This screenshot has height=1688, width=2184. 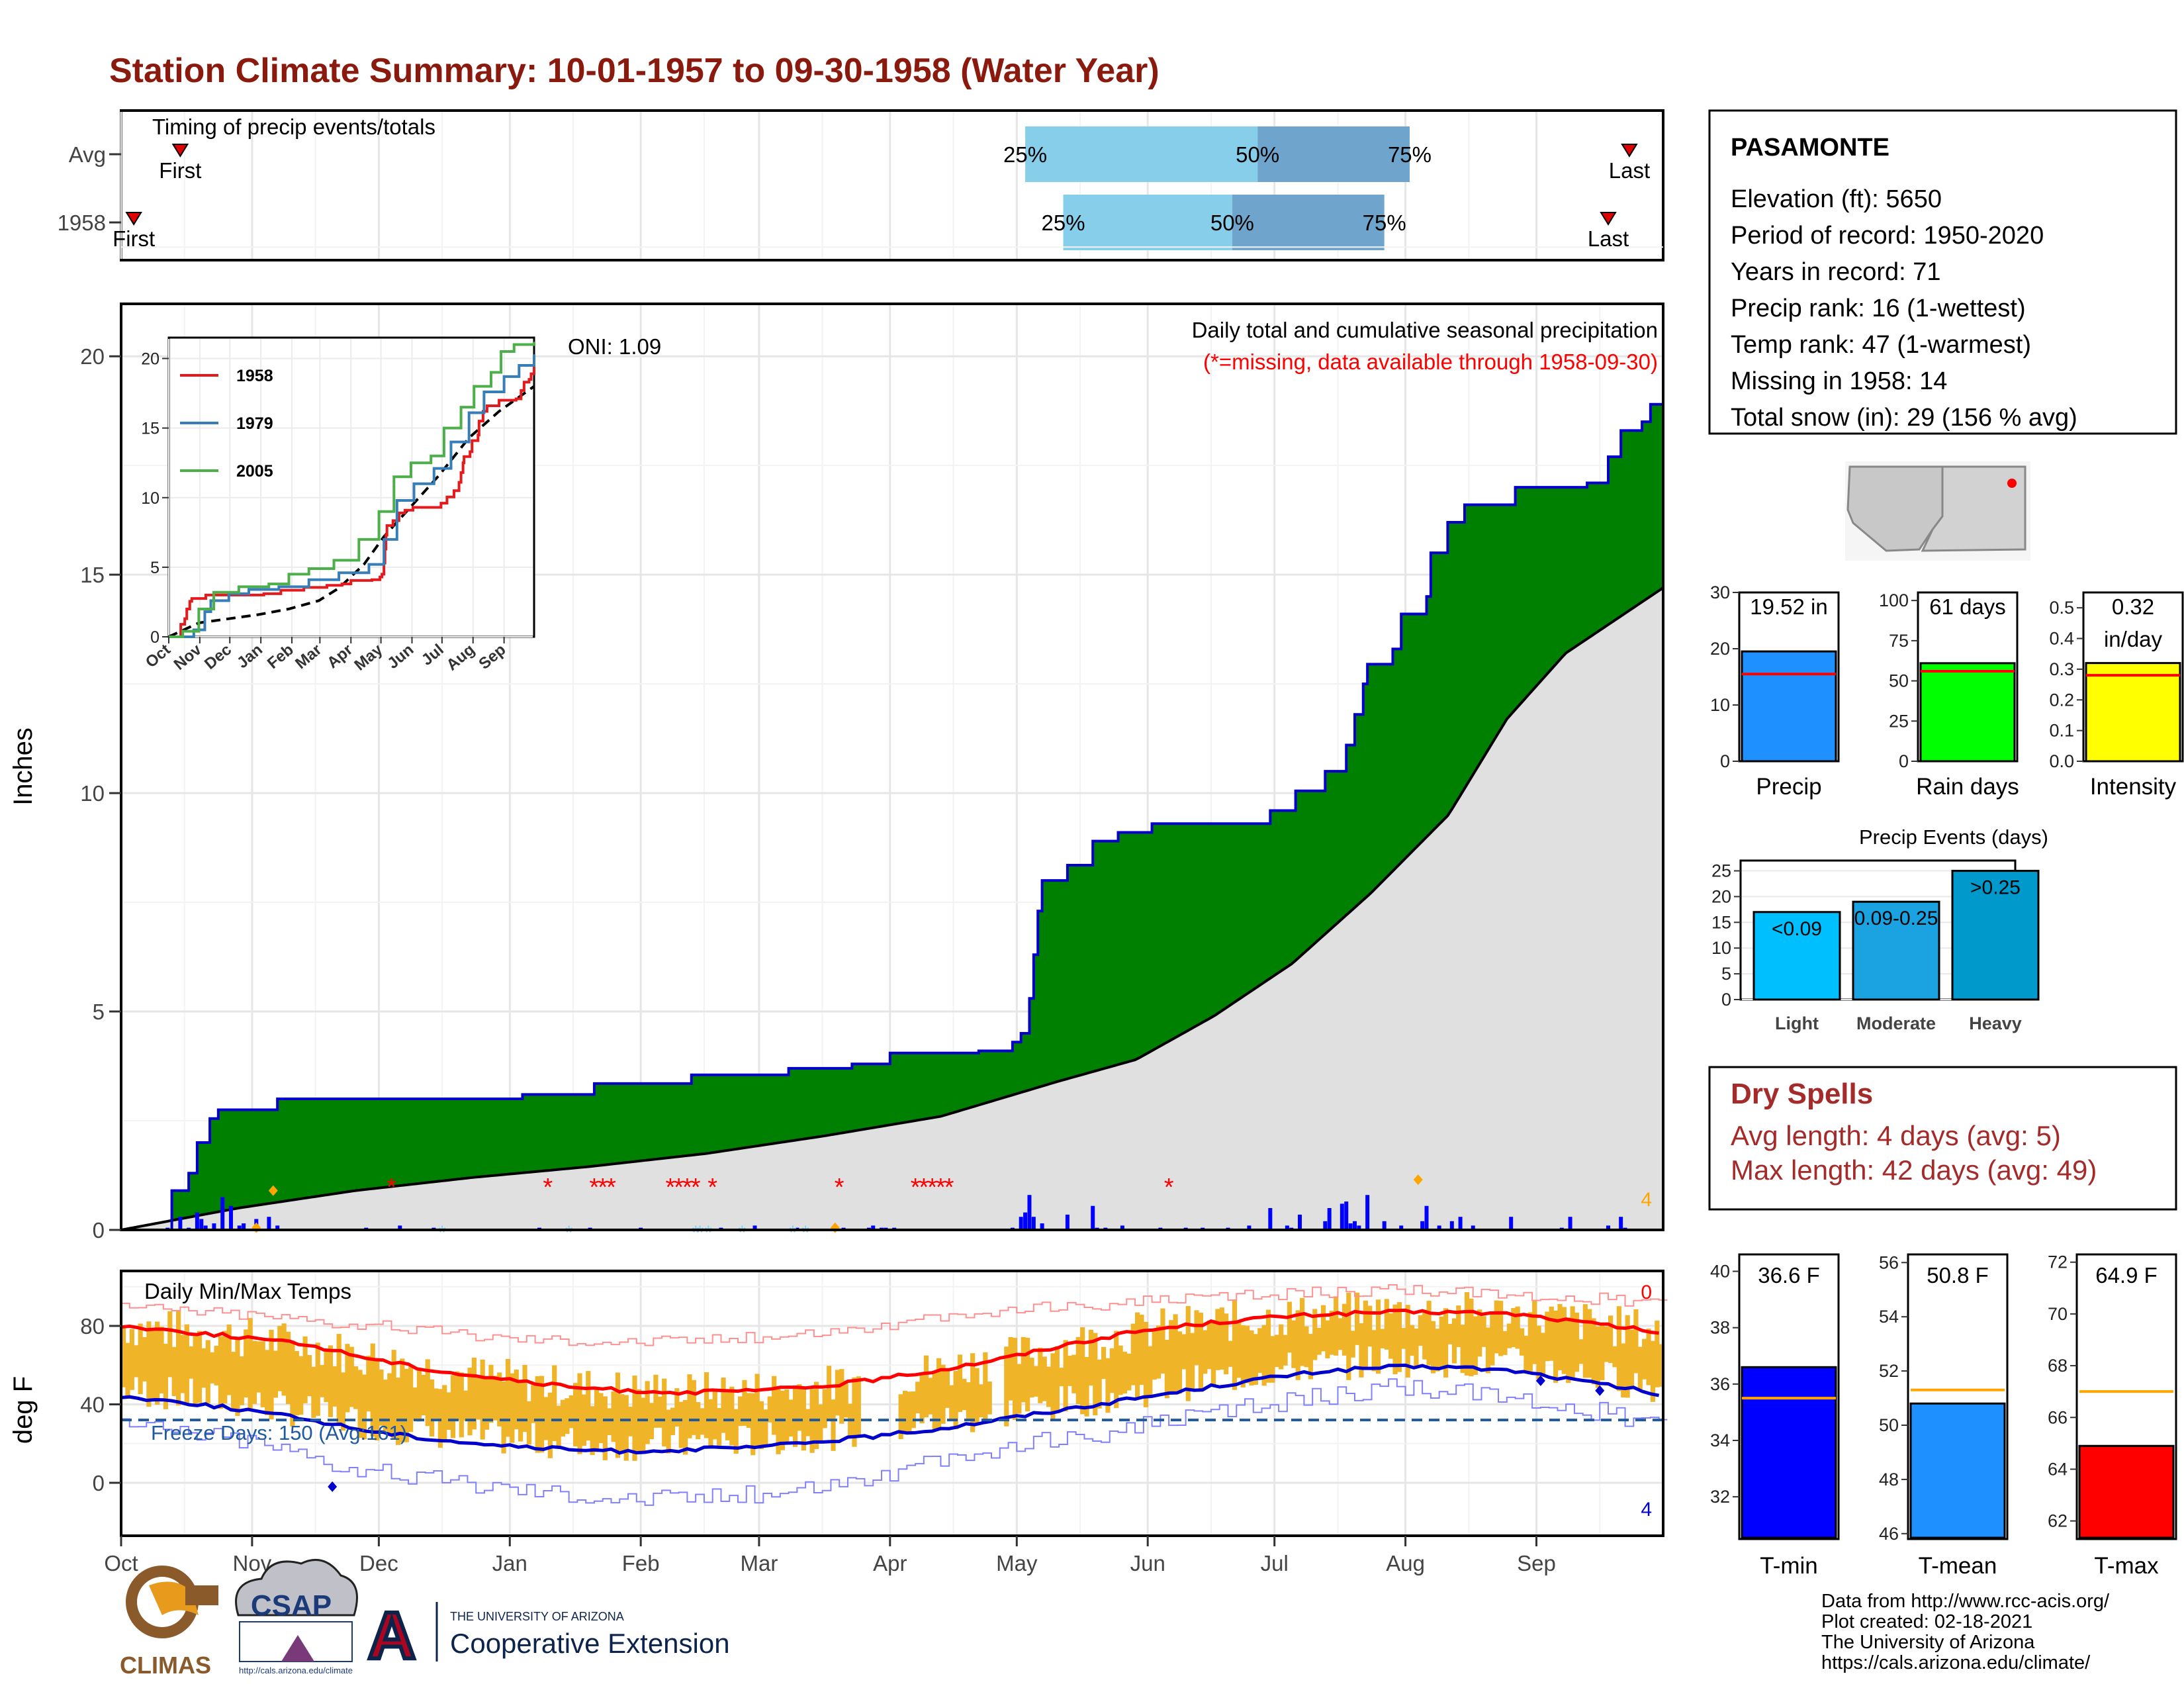 I want to click on temp-bar-t-min-ytick: 40, so click(x=1720, y=1272).